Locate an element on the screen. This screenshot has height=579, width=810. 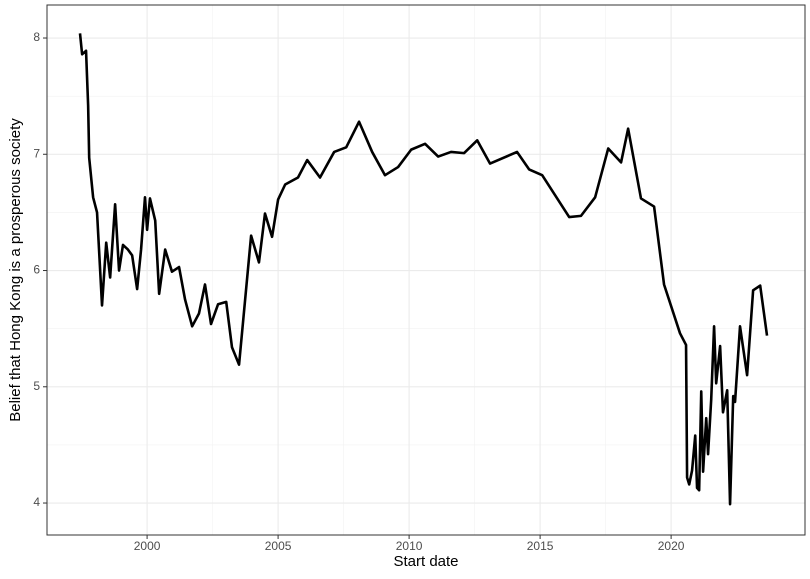
y-tick-label: 6 is located at coordinates (36, 270).